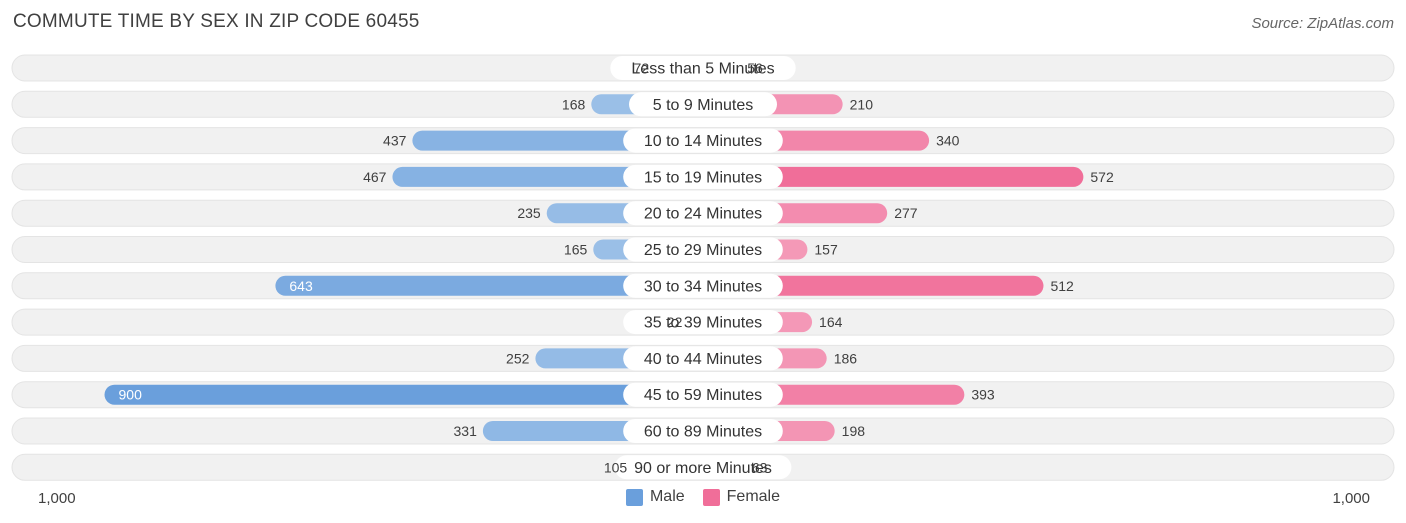 Image resolution: width=1406 pixels, height=523 pixels. I want to click on male-value-label: 467, so click(375, 177).